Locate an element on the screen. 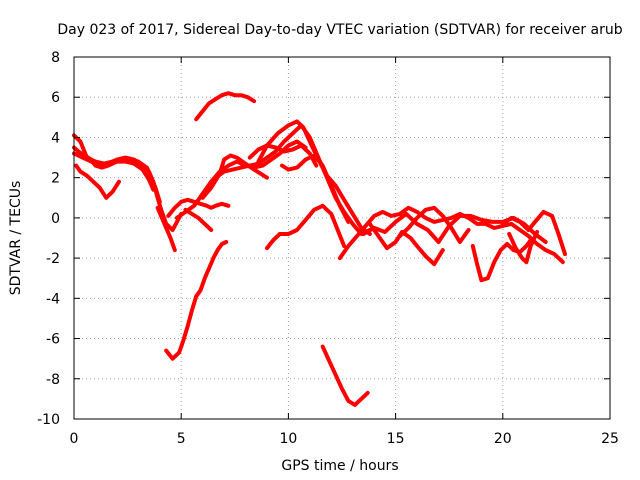  y-tick-label: 0 is located at coordinates (55, 219).